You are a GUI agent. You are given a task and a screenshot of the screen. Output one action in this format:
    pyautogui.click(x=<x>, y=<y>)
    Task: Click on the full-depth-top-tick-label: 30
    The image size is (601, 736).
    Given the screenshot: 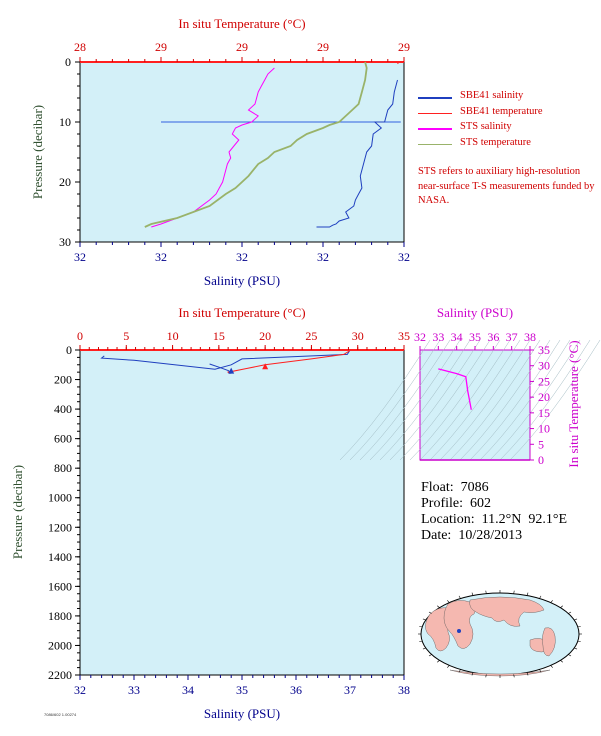 What is the action you would take?
    pyautogui.click(x=358, y=336)
    